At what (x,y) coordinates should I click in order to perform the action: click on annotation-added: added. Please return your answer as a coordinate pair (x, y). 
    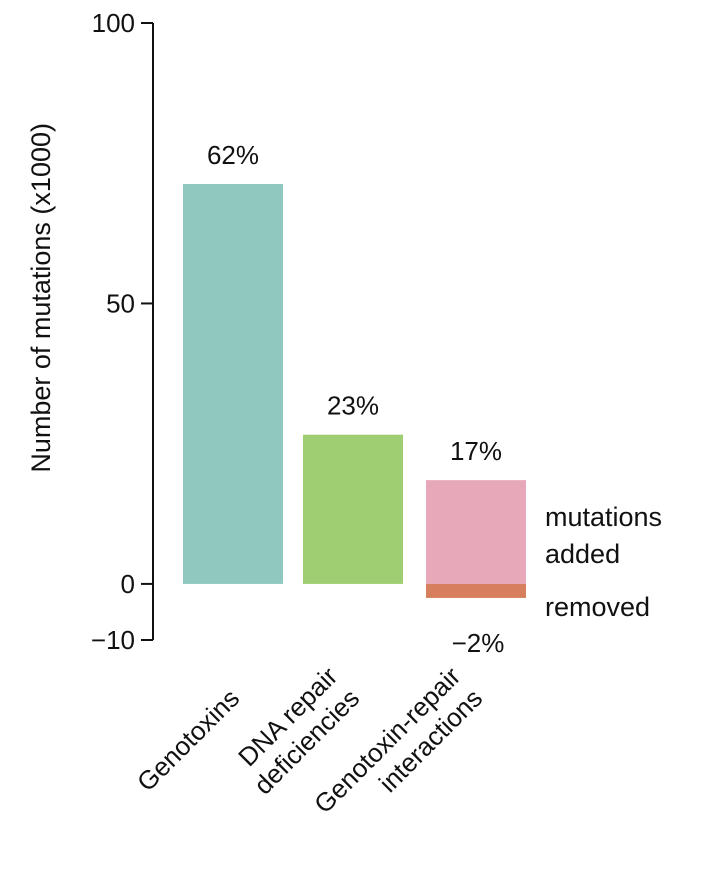
    Looking at the image, I should click on (582, 554).